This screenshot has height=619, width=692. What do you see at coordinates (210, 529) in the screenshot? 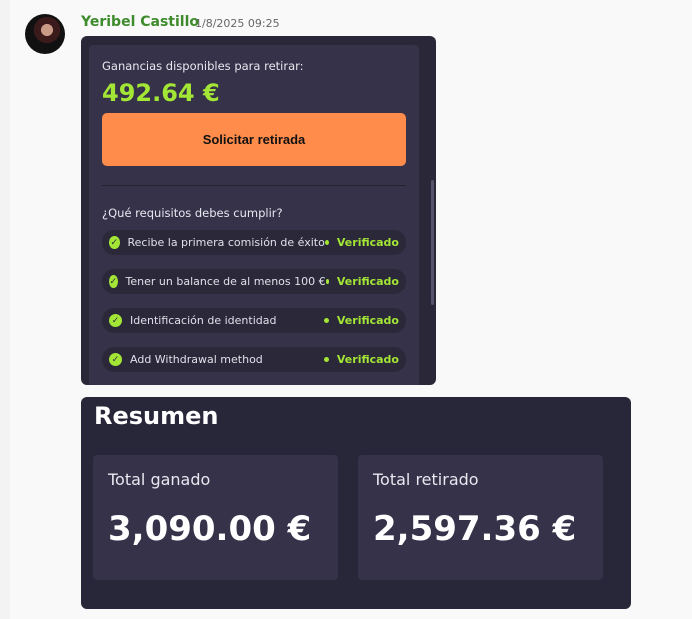
I see `total-earned-value: 3,090.00 €` at bounding box center [210, 529].